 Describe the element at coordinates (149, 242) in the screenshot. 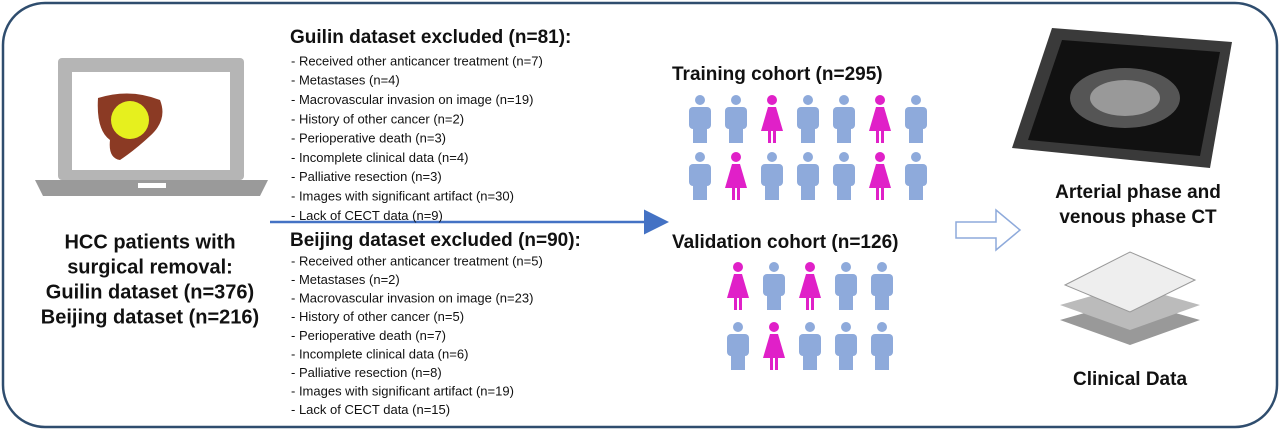

I see `patients-line: HCC patients with` at that location.